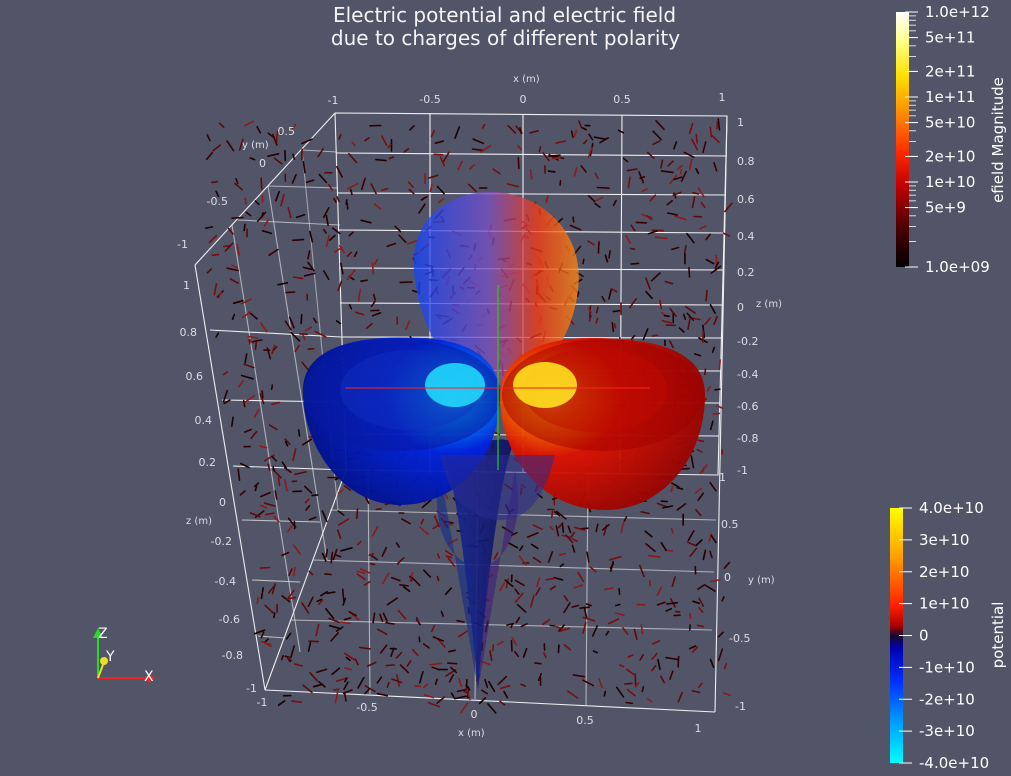 The image size is (1011, 776). I want to click on x-tick-label: 1, so click(698, 728).